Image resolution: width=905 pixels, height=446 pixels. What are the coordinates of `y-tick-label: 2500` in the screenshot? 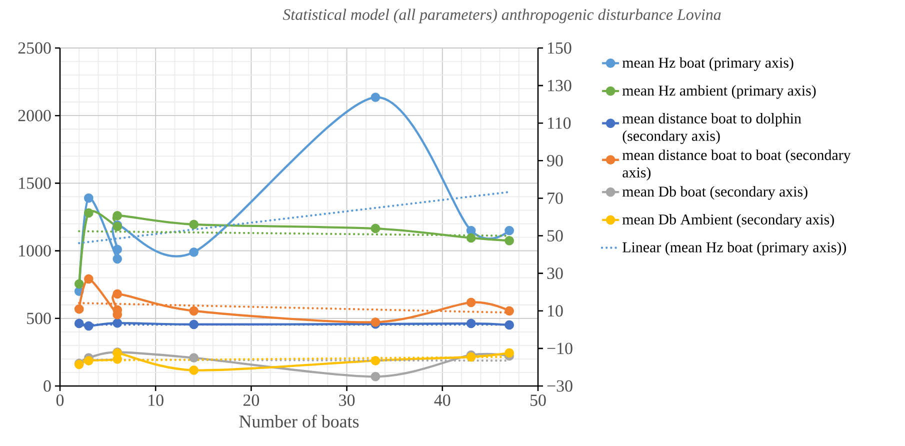 It's located at (34, 48).